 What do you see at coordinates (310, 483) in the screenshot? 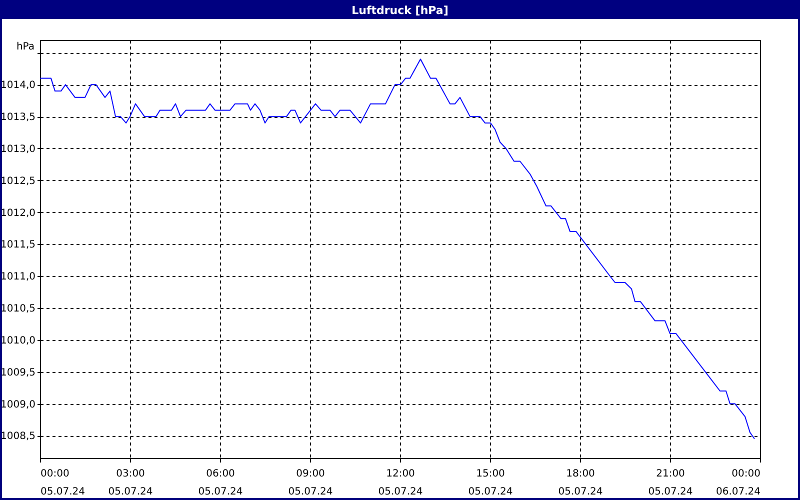
I see `x-tick-label: 09:00 05.07.24` at bounding box center [310, 483].